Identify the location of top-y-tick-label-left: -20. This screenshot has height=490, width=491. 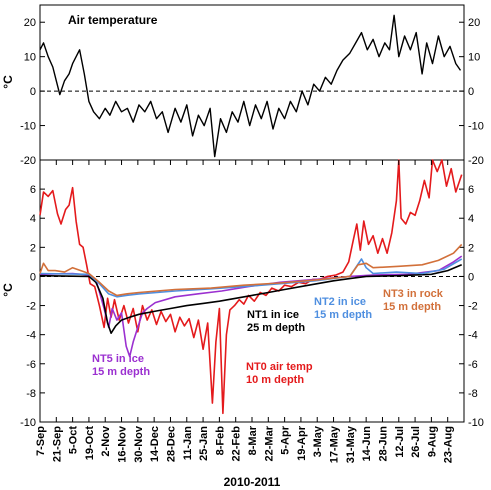
(28, 161).